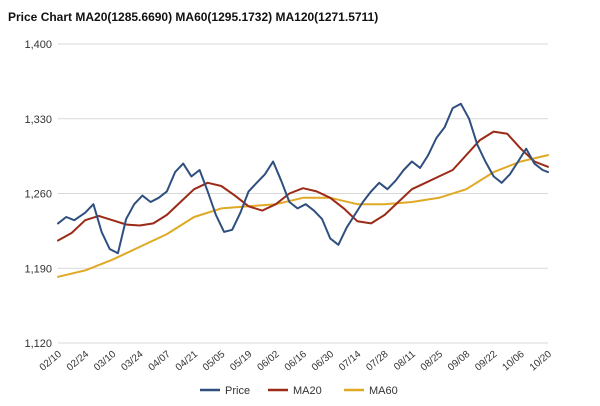 Image resolution: width=600 pixels, height=406 pixels. I want to click on x-tick-label: 03/10, so click(105, 361).